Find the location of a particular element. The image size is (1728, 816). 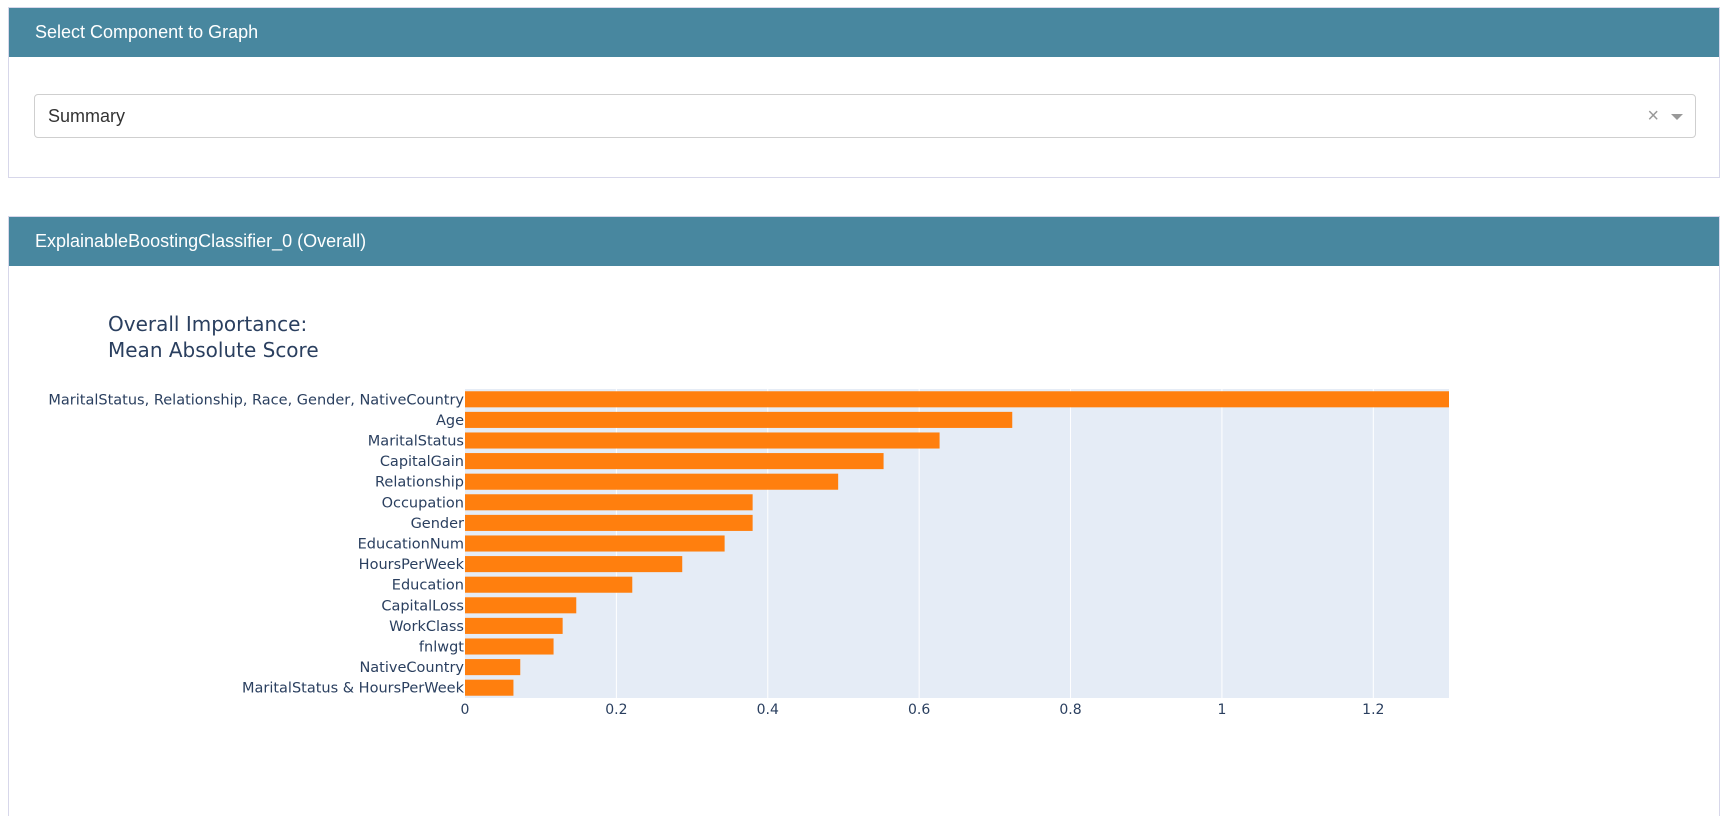

y-category-label: Age is located at coordinates (450, 421).